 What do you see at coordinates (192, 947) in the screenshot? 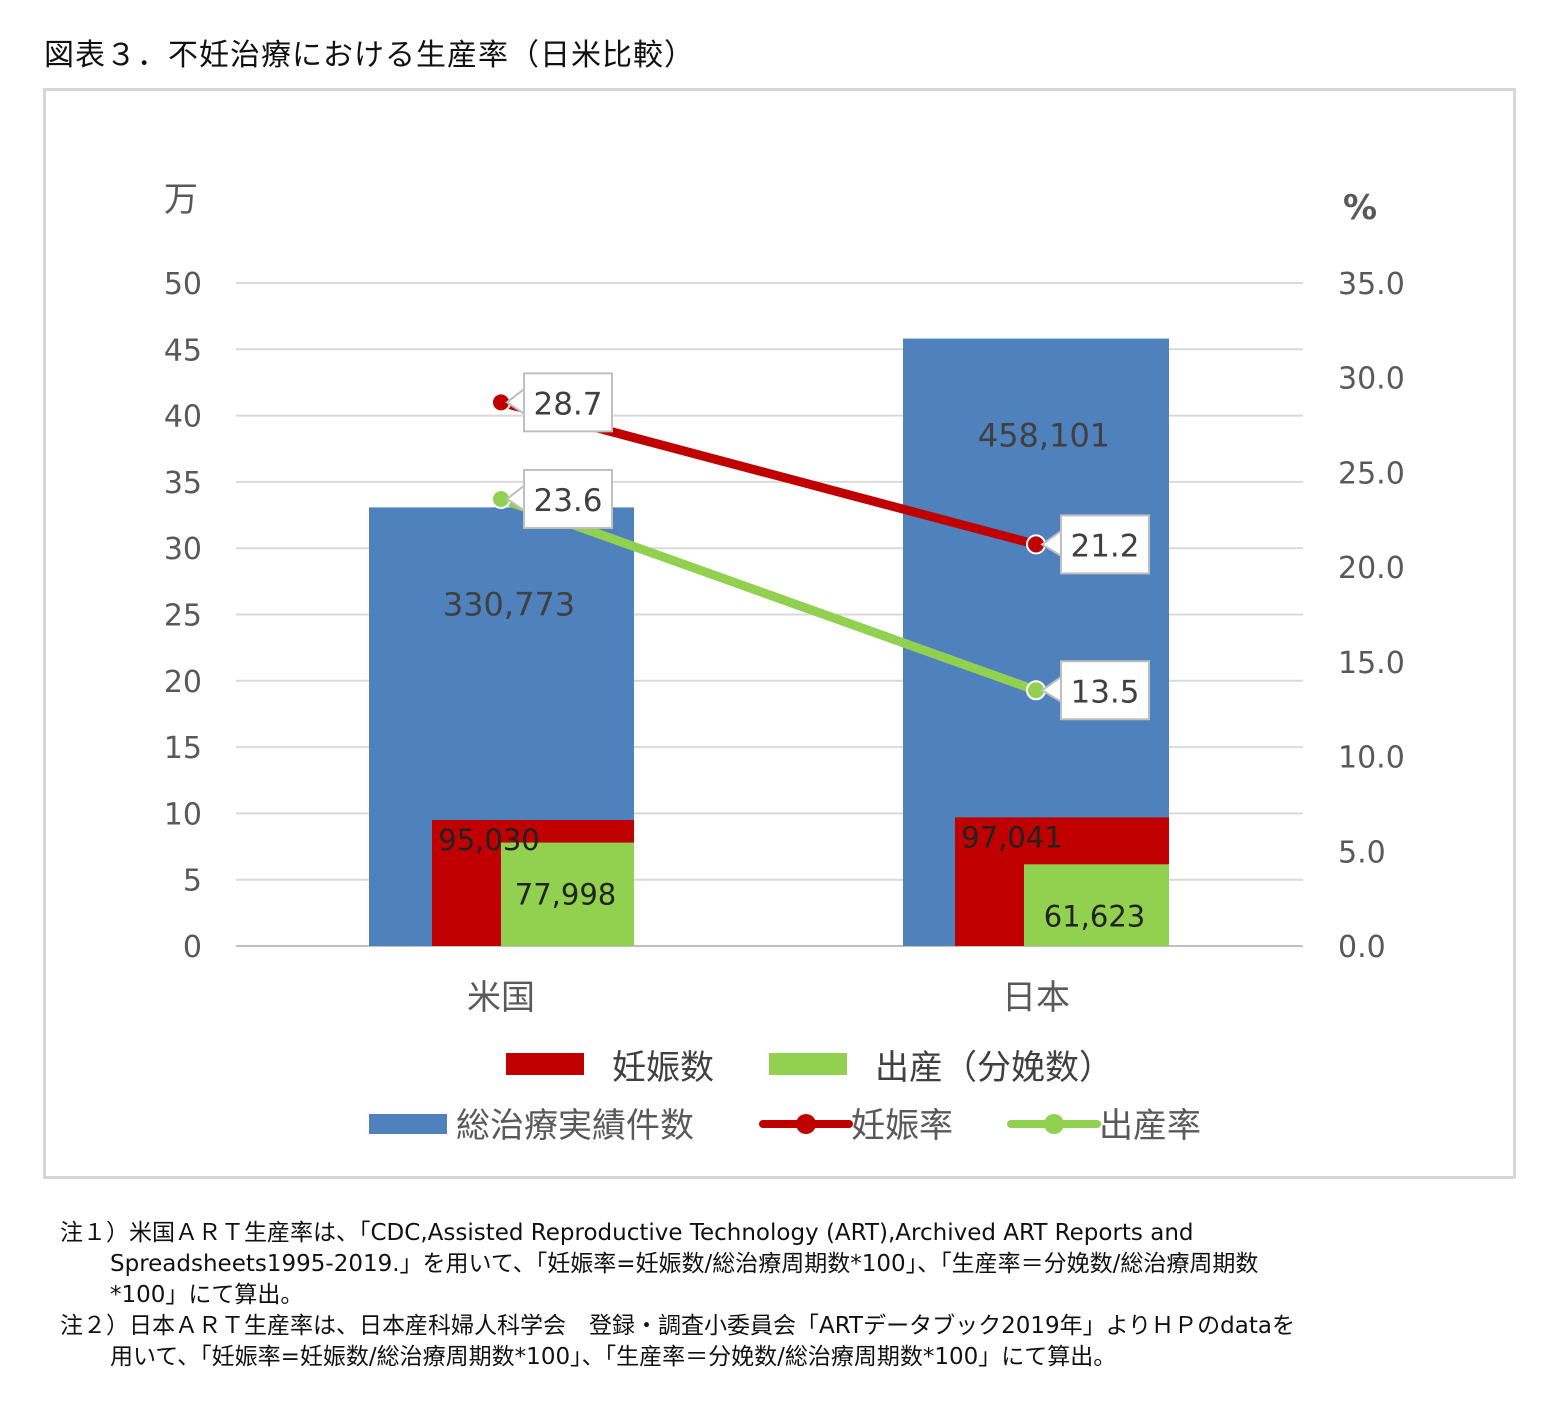
I see `left-tick-label: 0` at bounding box center [192, 947].